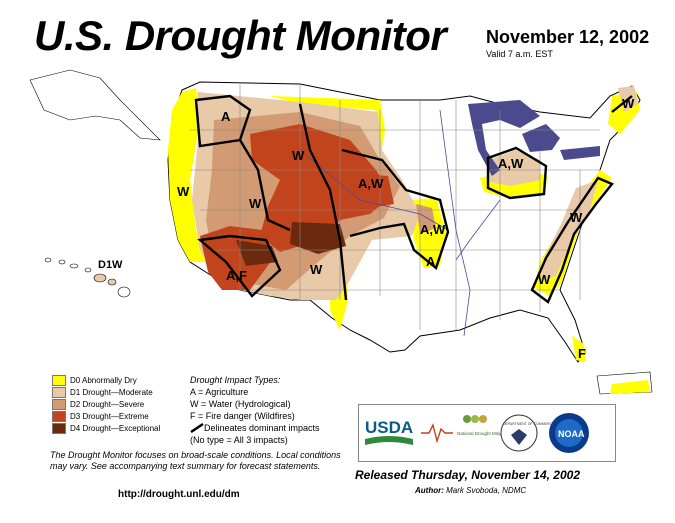 The height and width of the screenshot is (523, 675). I want to click on label-w-tx: W, so click(316, 269).